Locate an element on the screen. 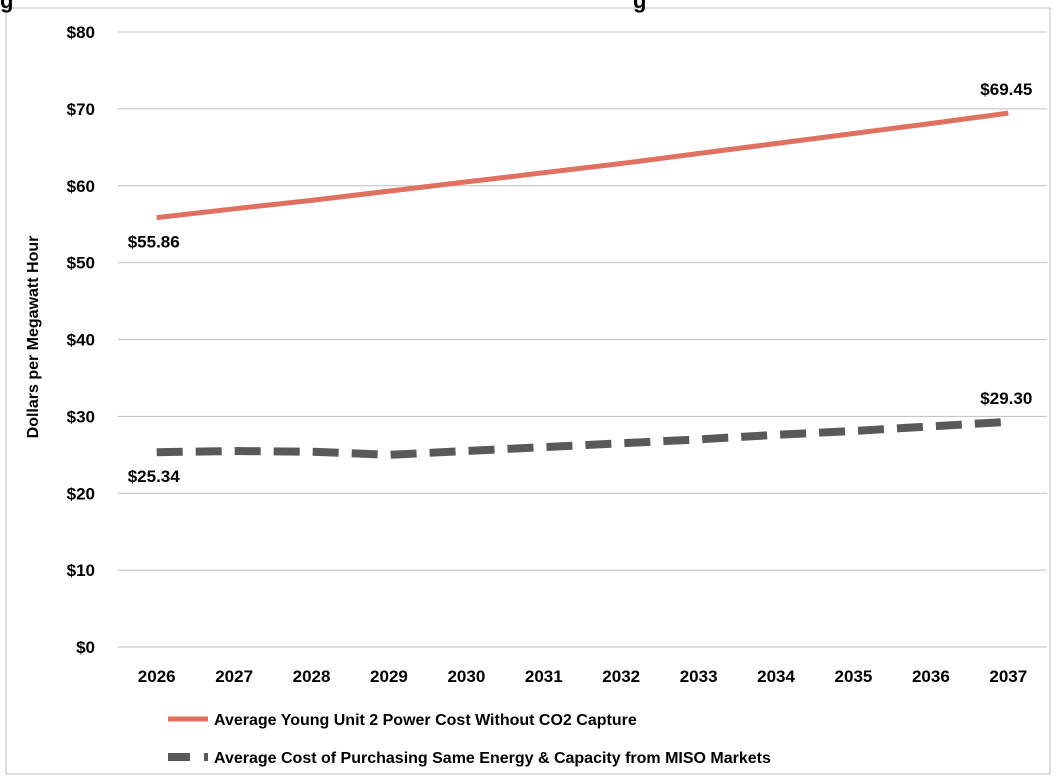  data-label-start: $55.86 is located at coordinates (154, 242).